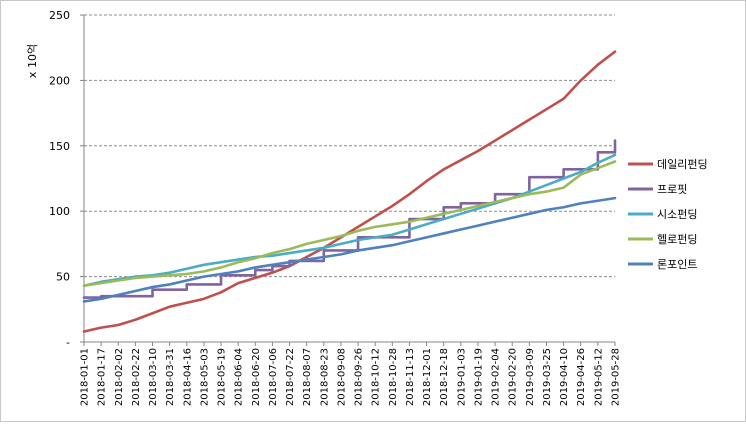 The image size is (746, 425). Describe the element at coordinates (677, 264) in the screenshot. I see `legend-label: 론포인트` at that location.